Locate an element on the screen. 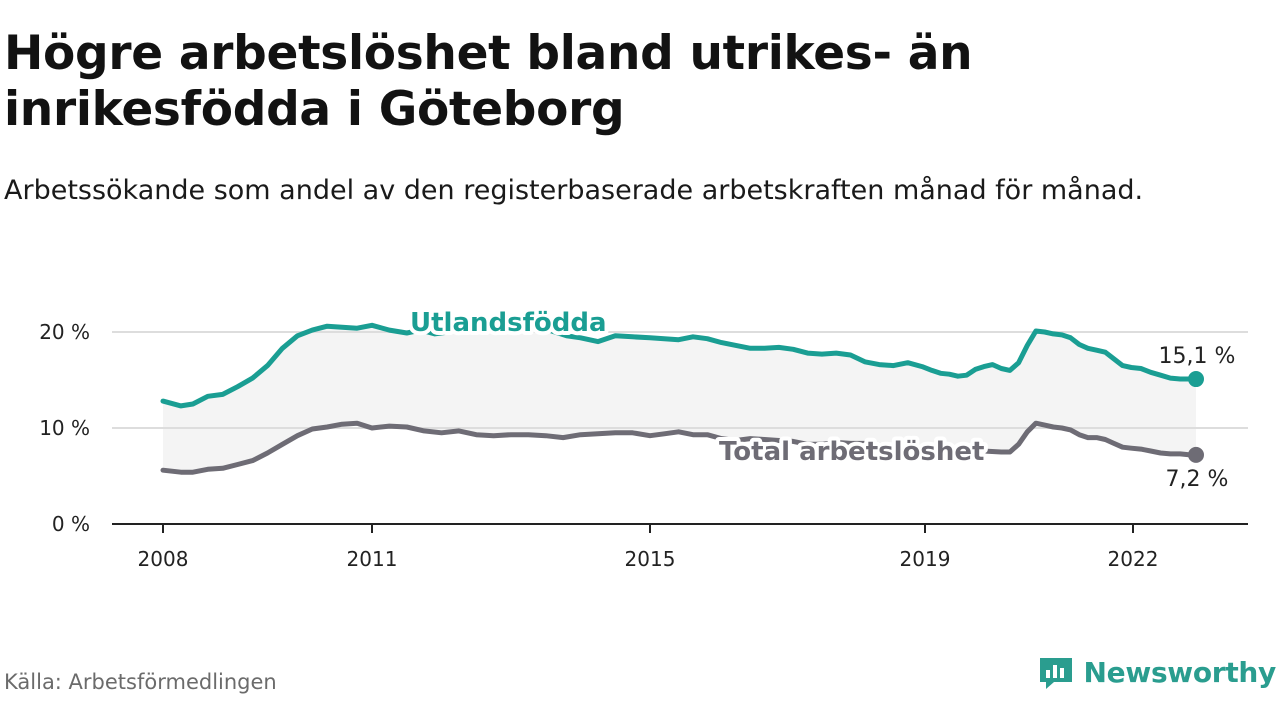  x-tick-label: 2022 is located at coordinates (1133, 559).